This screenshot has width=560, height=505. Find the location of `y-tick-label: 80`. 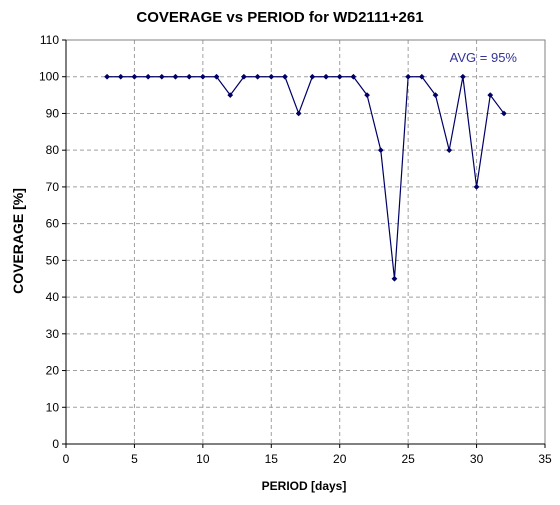

y-tick-label: 80 is located at coordinates (53, 150).